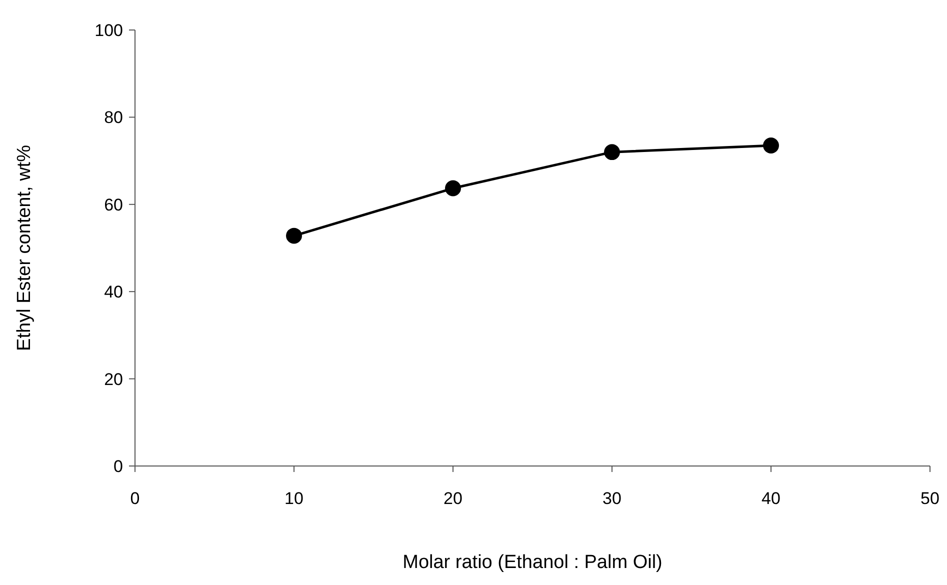 This screenshot has width=947, height=585. What do you see at coordinates (532, 562) in the screenshot?
I see `x-axis-title: Molar ratio (Ethanol : Palm Oil)` at bounding box center [532, 562].